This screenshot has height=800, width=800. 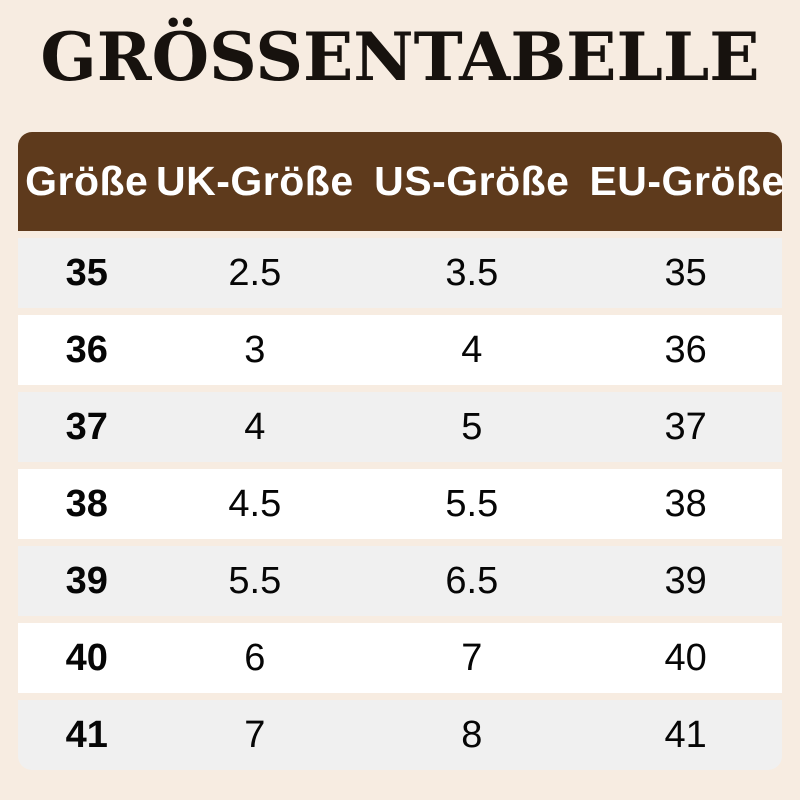 What do you see at coordinates (685, 349) in the screenshot?
I see `cell-eu: 36` at bounding box center [685, 349].